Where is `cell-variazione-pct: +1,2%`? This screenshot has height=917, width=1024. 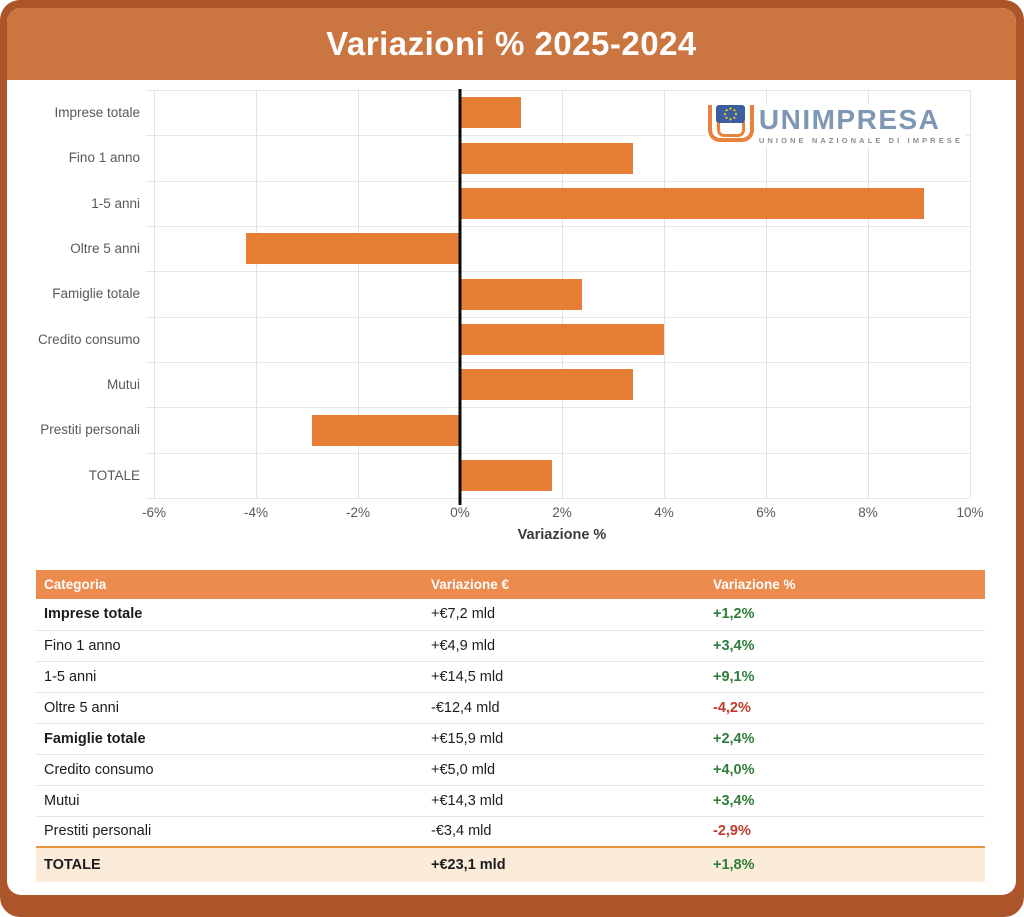
cell-variazione-pct: +1,2% is located at coordinates (845, 615).